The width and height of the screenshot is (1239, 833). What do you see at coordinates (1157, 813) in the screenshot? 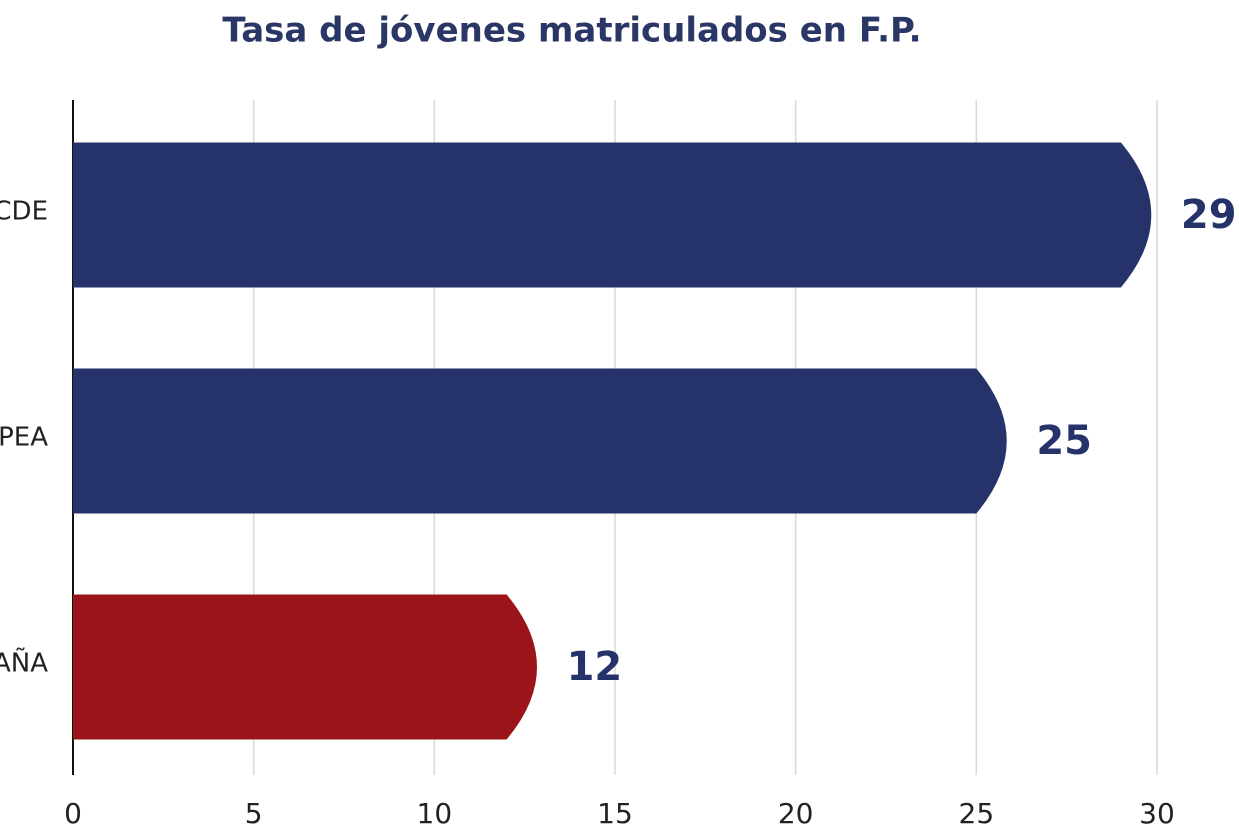
I see `x-tick-label: 30` at bounding box center [1157, 813].